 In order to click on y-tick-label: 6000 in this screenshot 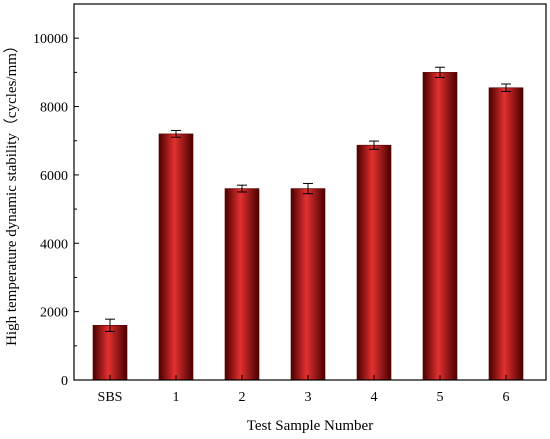, I will do `click(54, 176)`.